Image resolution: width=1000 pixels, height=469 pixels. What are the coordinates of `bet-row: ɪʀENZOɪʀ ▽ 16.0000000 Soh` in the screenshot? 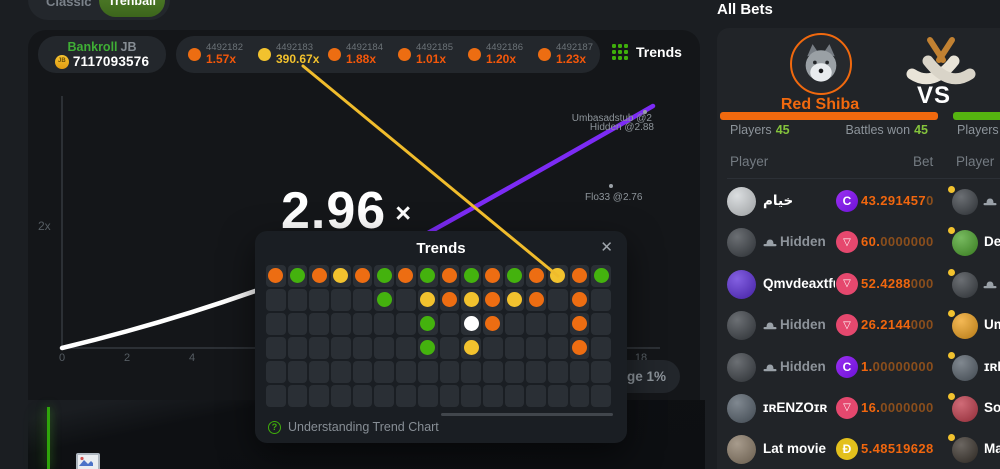 It's located at (858, 408).